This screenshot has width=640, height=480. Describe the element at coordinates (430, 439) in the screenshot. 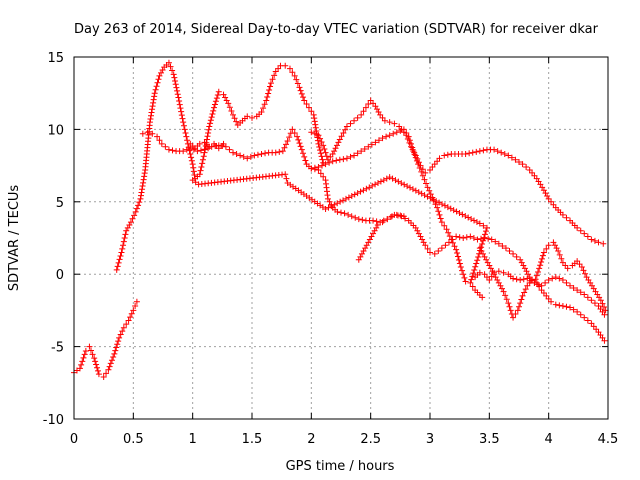

I see `x-tick-label: 3` at that location.